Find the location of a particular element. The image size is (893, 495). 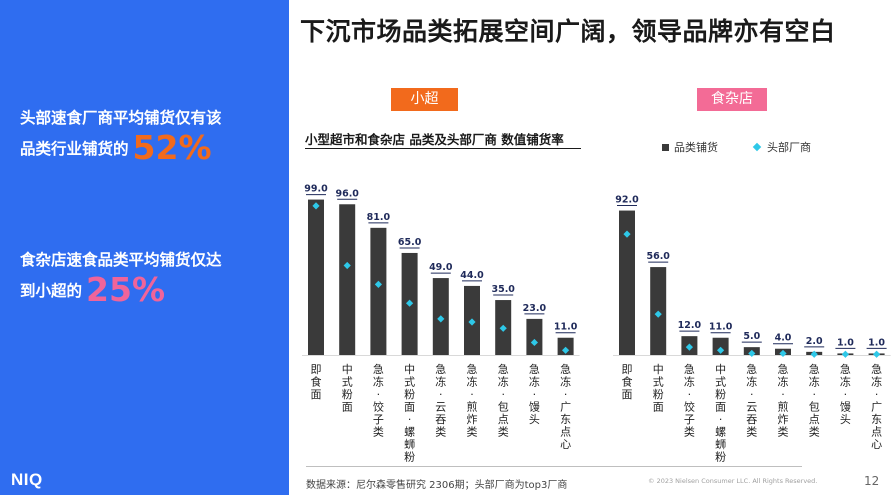

legend-category-distribution: 品类铺货 is located at coordinates (690, 147).